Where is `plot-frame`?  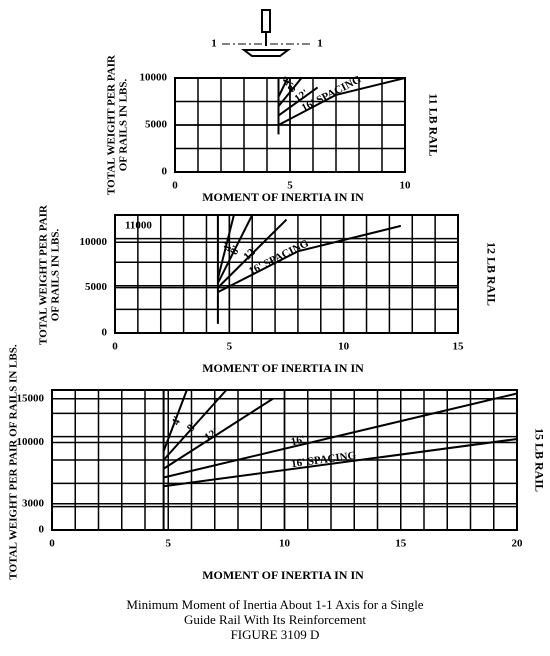 plot-frame is located at coordinates (286, 274).